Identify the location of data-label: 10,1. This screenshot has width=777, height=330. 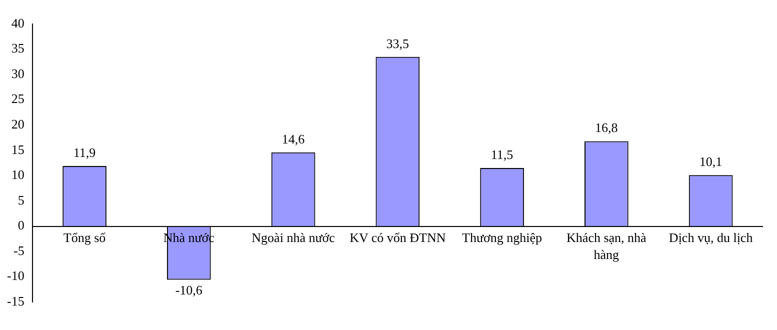
(710, 162).